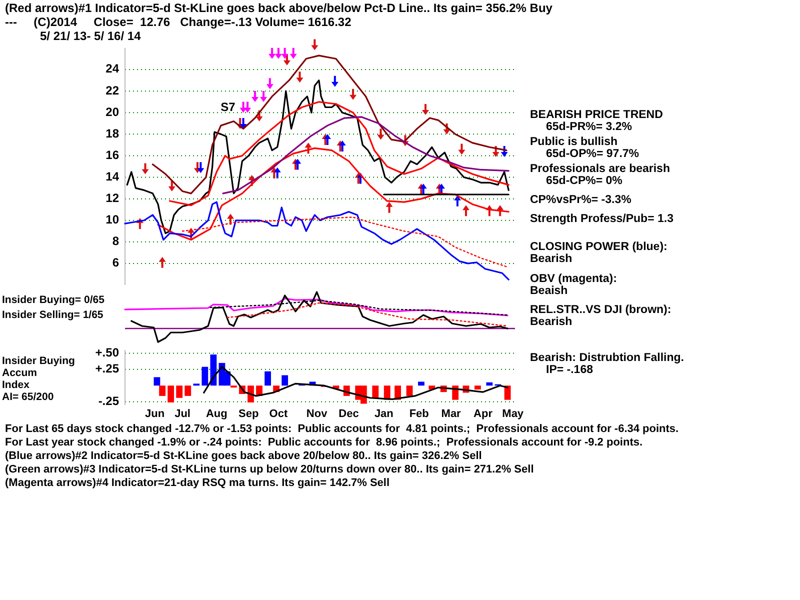 Image resolution: width=800 pixels, height=600 pixels. What do you see at coordinates (384, 414) in the screenshot?
I see `x-tick-label: Jan` at bounding box center [384, 414].